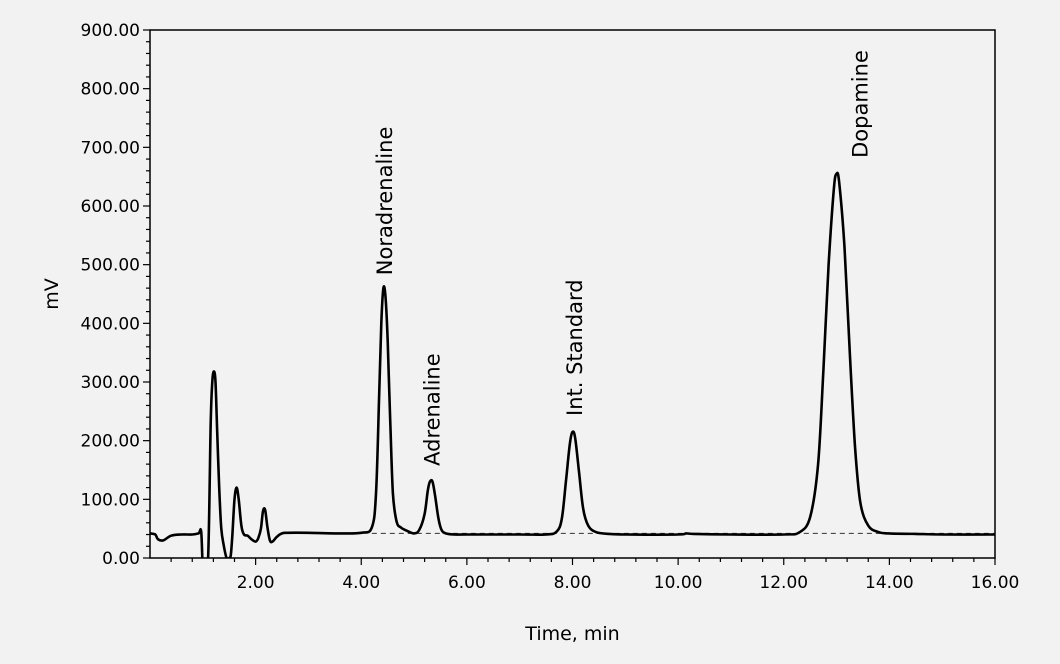 Image resolution: width=1060 pixels, height=664 pixels. I want to click on x-tick-label: 6.00, so click(467, 583).